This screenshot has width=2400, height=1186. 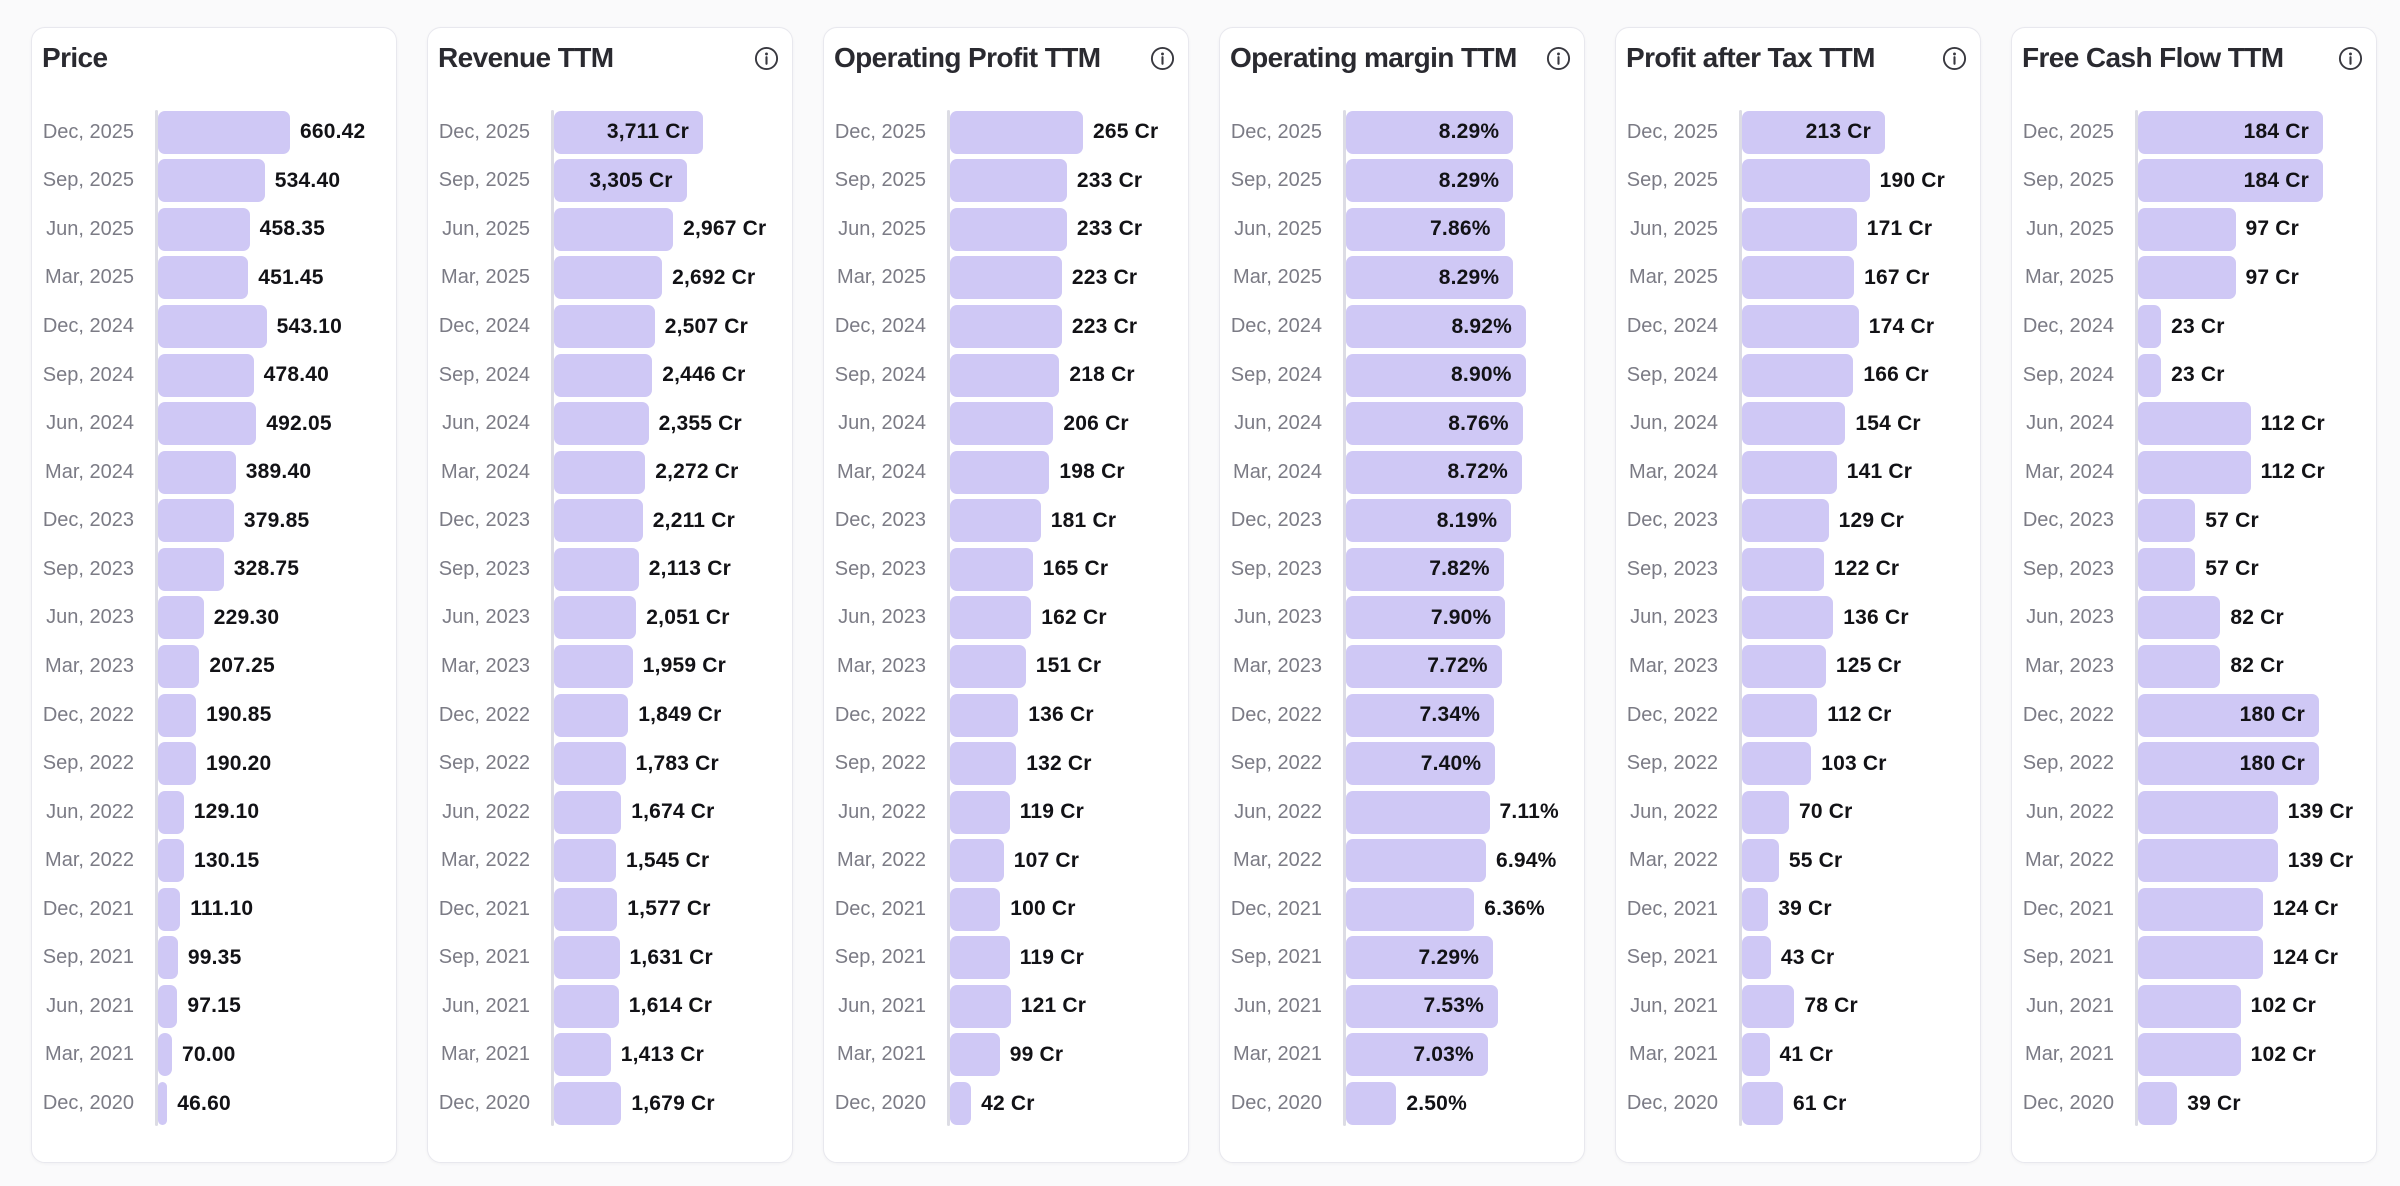 I want to click on chart-row: Sep, 2023 7.82%, so click(x=1402, y=569).